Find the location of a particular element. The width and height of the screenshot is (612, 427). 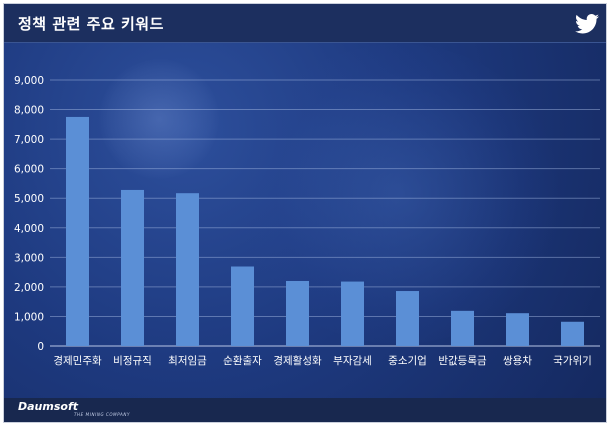

x-category-label: 비정규직 is located at coordinates (132, 361).